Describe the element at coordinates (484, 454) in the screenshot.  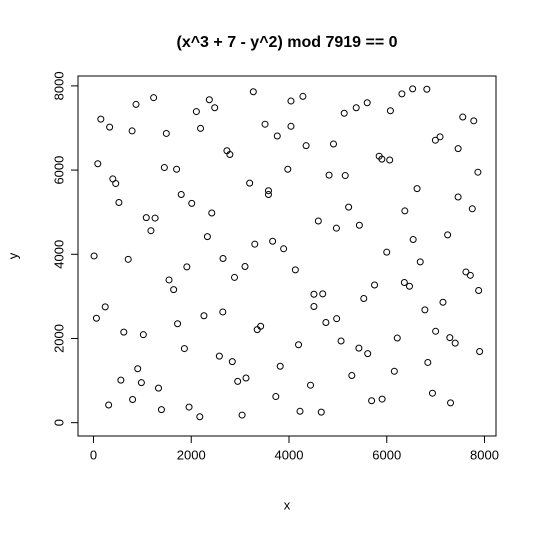
I see `x-tick-label: 8000` at that location.